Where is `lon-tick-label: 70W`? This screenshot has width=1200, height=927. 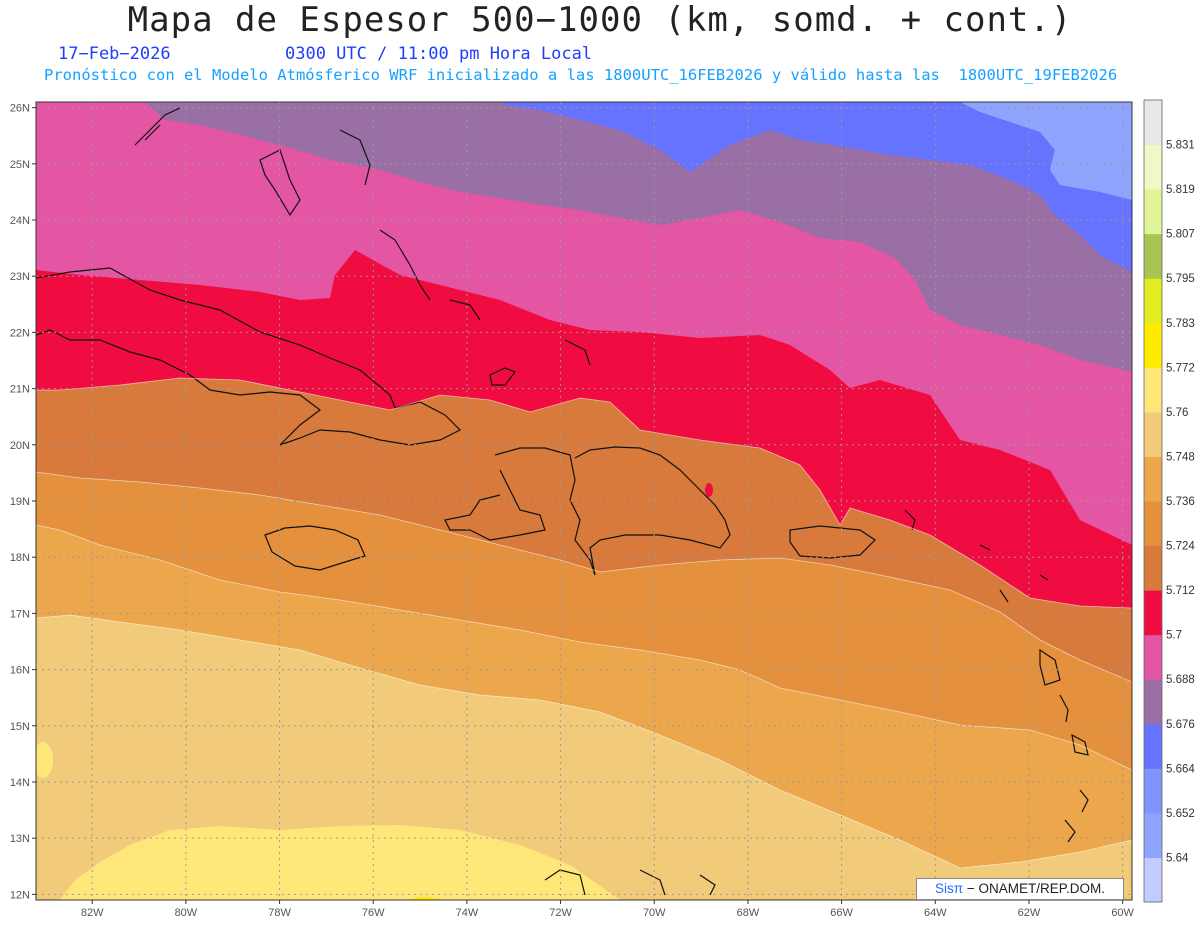 lon-tick-label: 70W is located at coordinates (654, 913).